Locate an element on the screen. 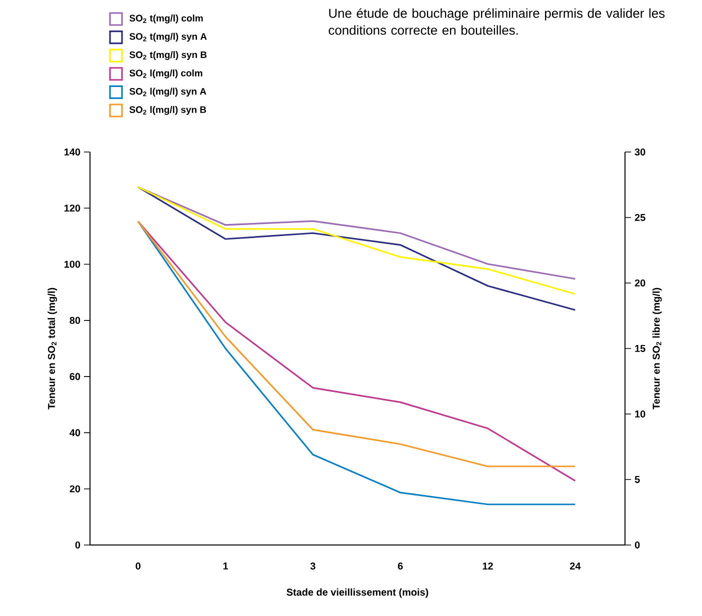  legend-label: SO$_{2}$ t(mg/l) colm is located at coordinates (166, 19).